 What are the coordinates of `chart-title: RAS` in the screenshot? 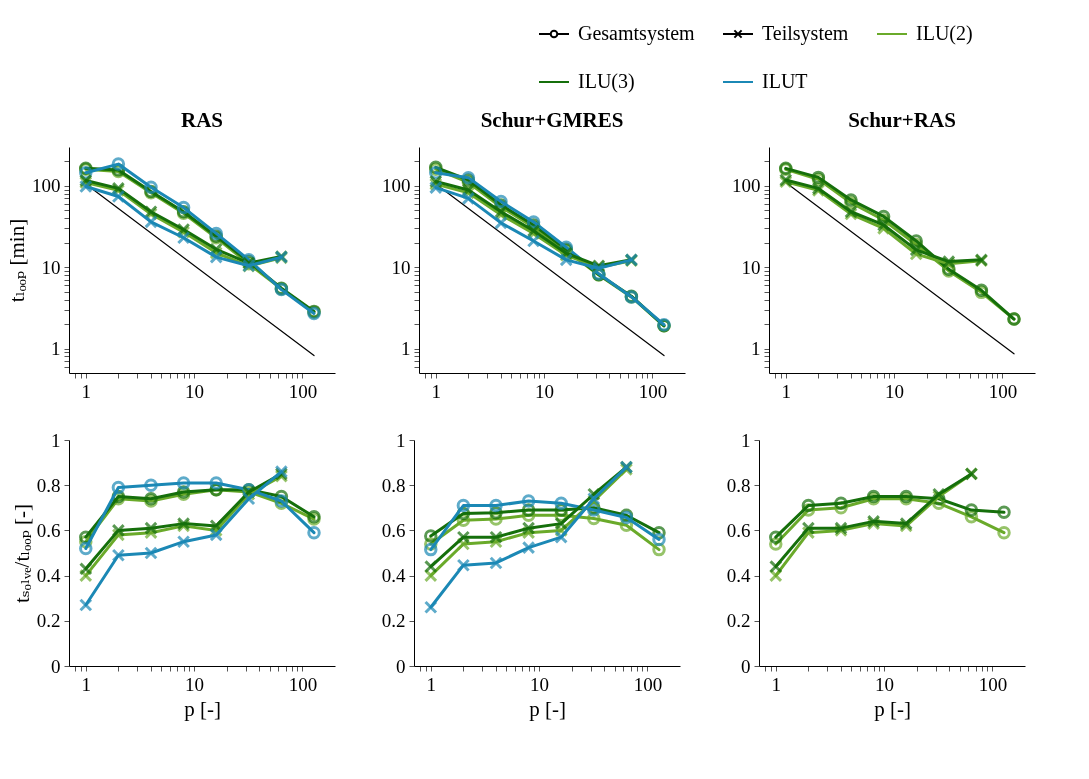 It's located at (202, 120).